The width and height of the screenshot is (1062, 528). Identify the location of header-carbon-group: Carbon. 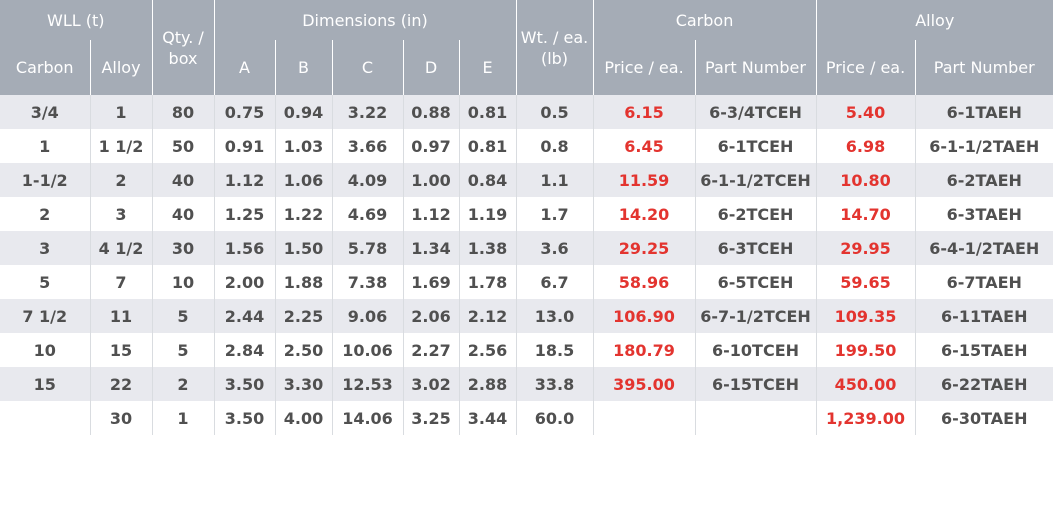
(705, 20).